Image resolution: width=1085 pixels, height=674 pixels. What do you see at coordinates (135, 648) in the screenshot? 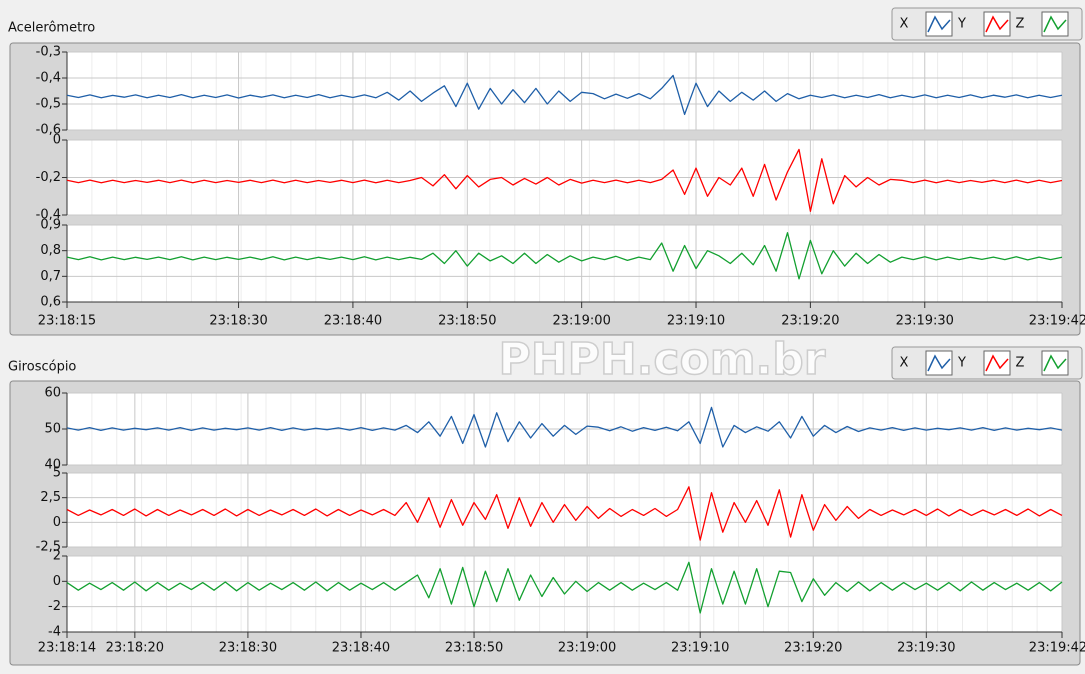
I see `x-tick-label: 23:18:20` at bounding box center [135, 648].